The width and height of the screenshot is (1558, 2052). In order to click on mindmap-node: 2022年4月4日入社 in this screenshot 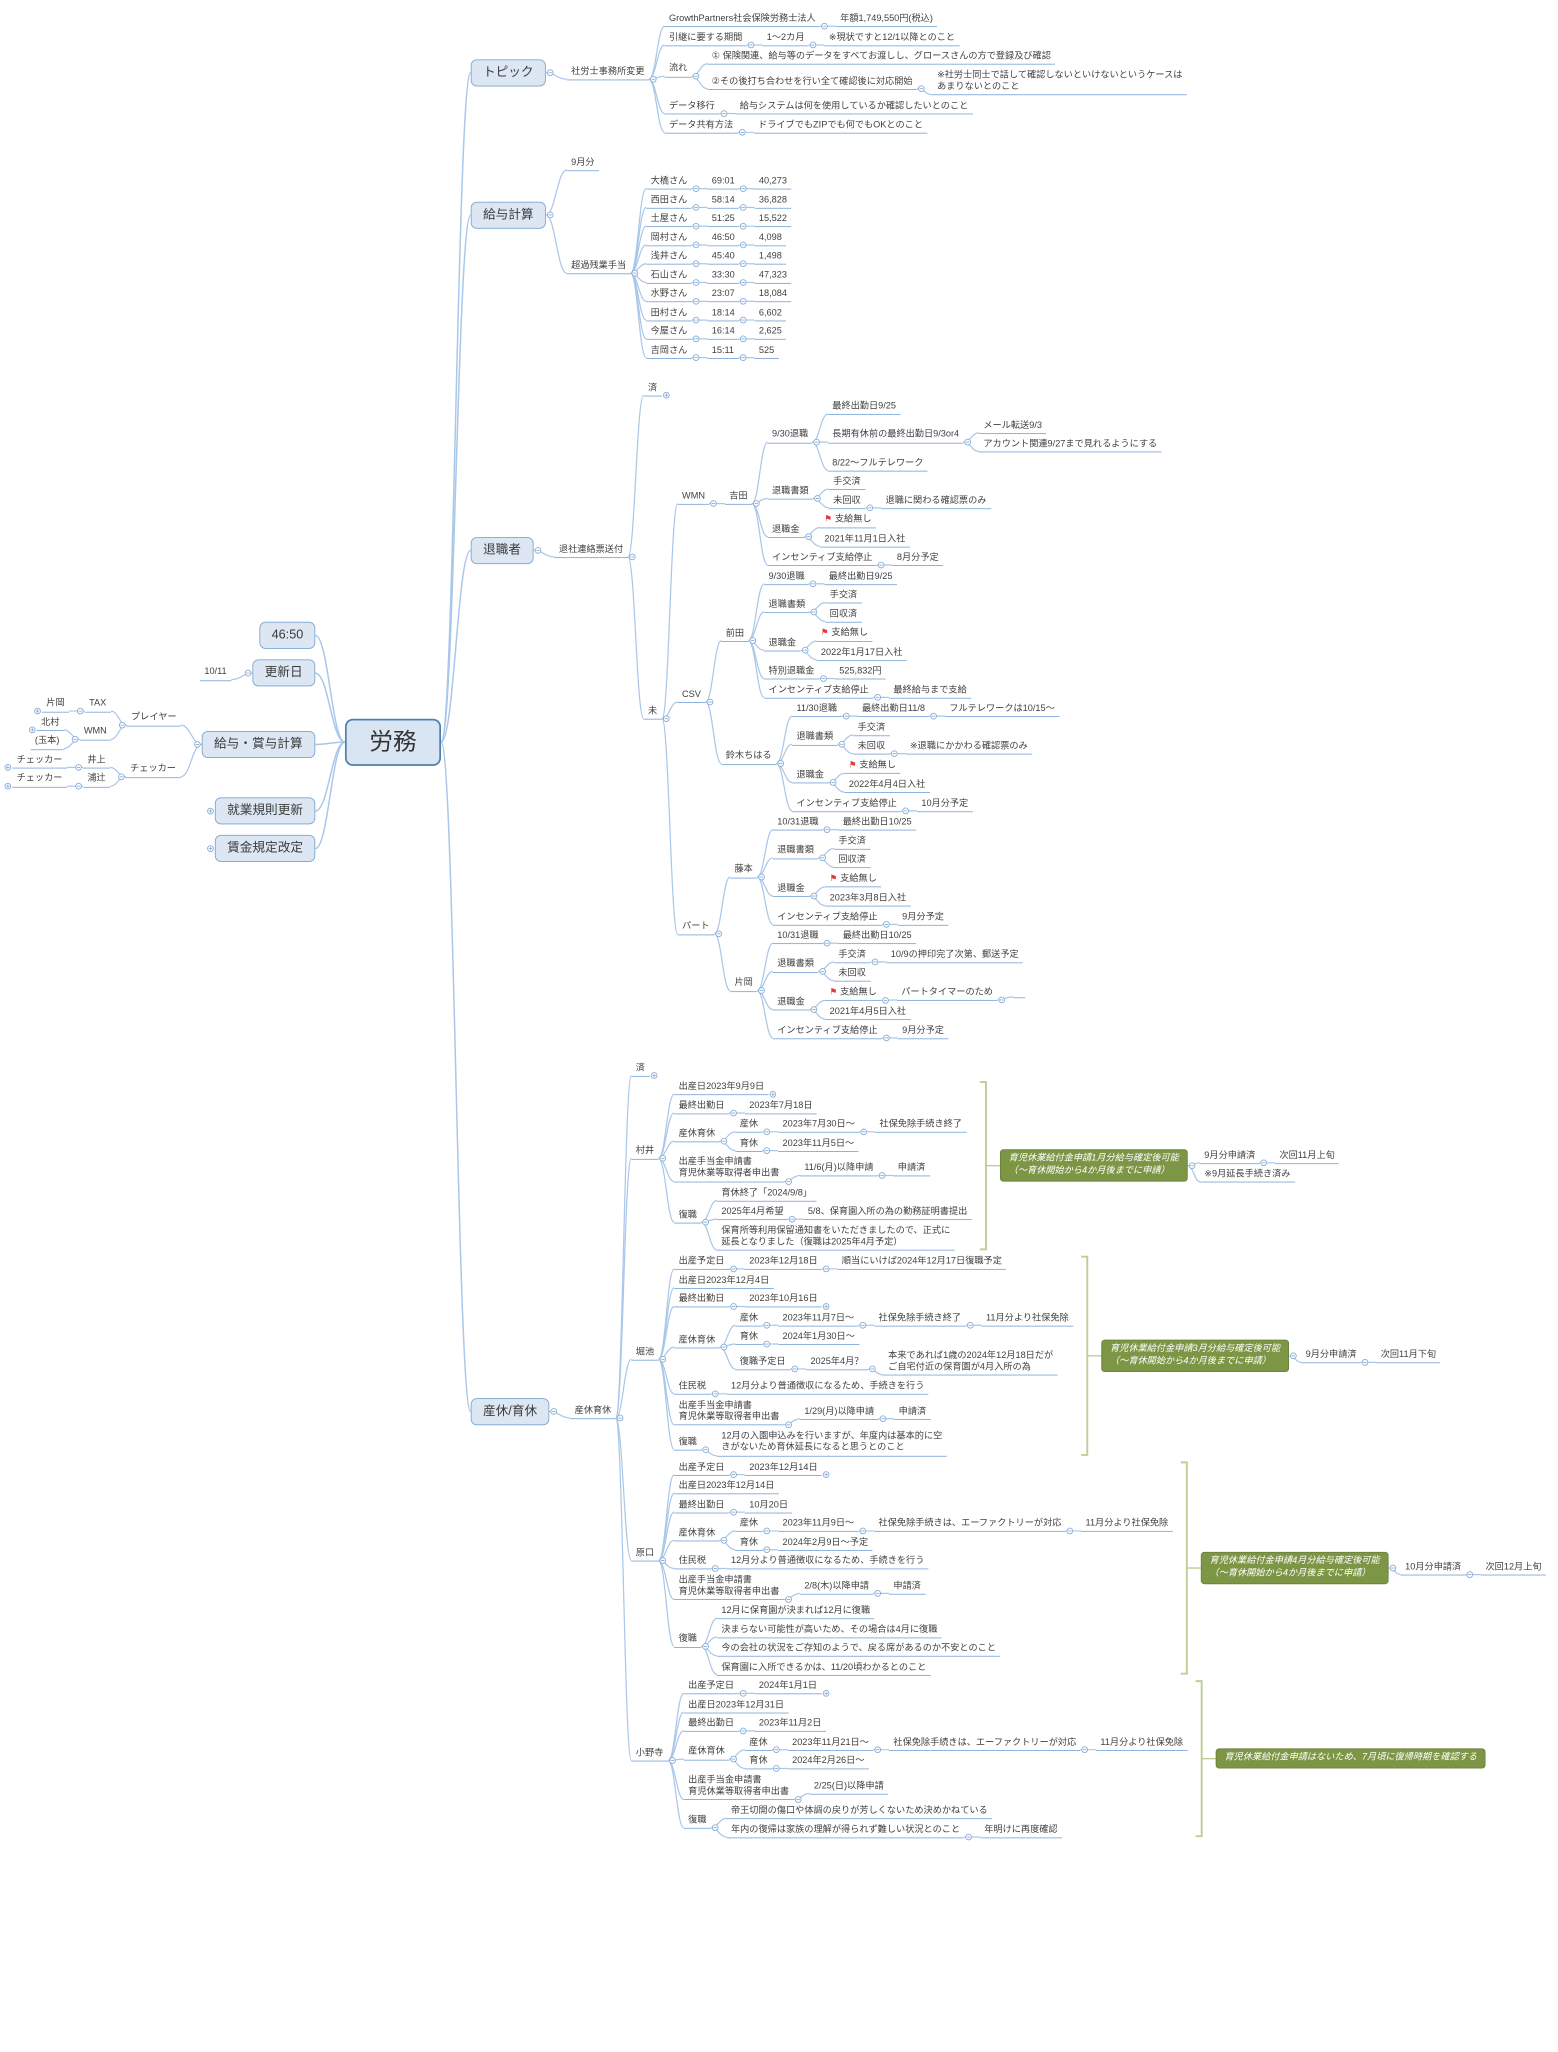, I will do `click(887, 786)`.